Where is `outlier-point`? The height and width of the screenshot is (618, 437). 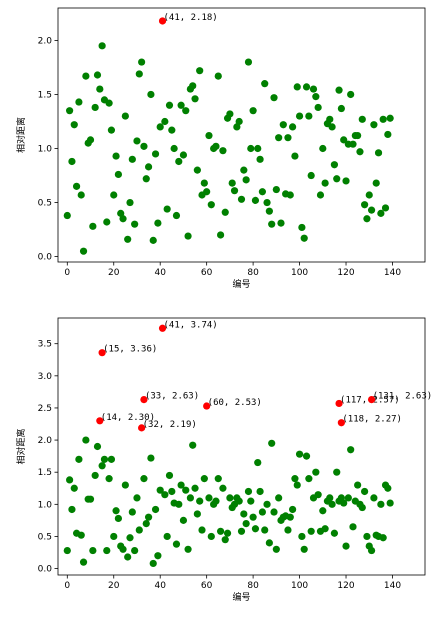
outlier-point is located at coordinates (339, 403).